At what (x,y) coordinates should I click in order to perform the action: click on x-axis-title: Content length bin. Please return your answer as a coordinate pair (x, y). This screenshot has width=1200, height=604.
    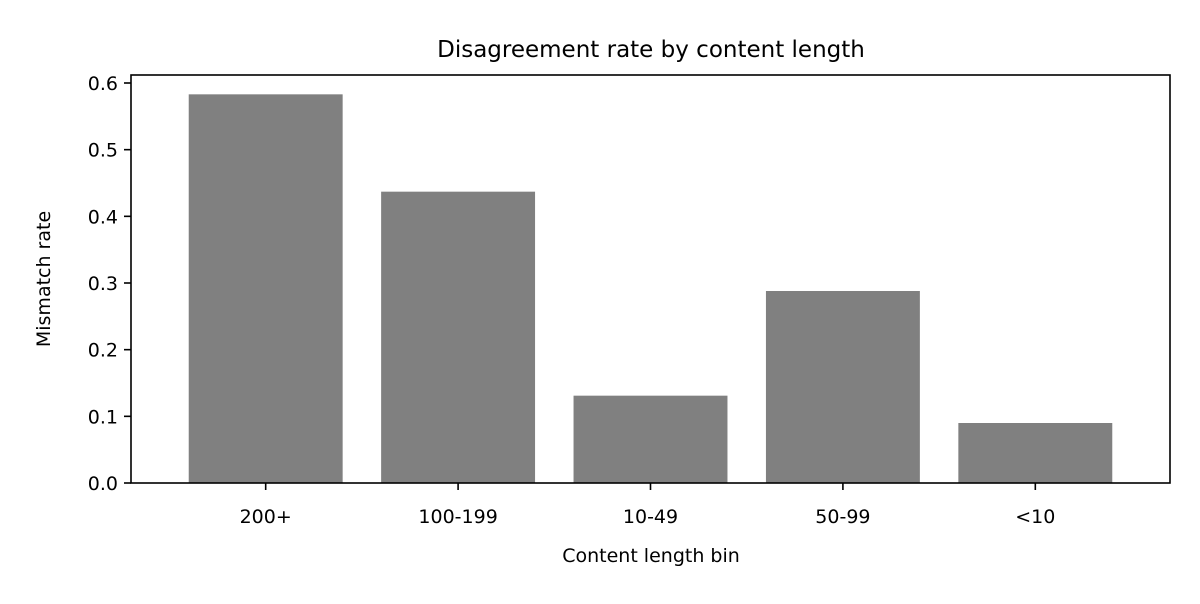
    Looking at the image, I should click on (651, 556).